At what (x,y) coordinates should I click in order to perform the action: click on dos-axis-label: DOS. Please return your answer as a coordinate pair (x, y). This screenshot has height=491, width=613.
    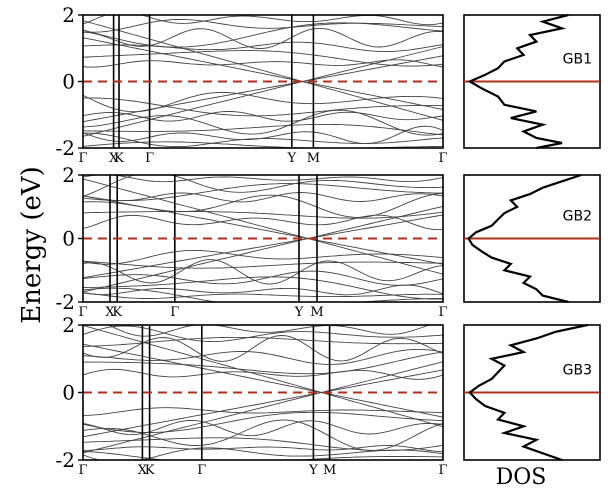
    Looking at the image, I should click on (521, 477).